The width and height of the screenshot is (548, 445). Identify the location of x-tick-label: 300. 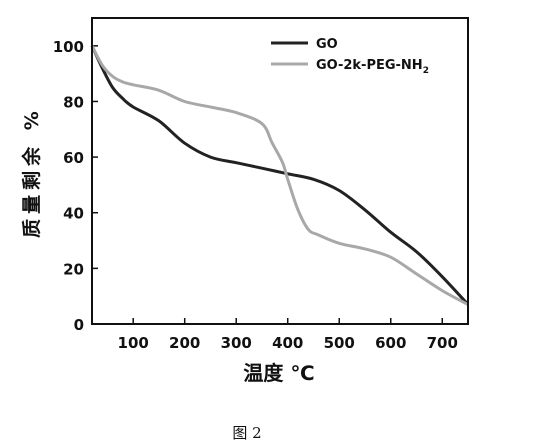
(236, 343).